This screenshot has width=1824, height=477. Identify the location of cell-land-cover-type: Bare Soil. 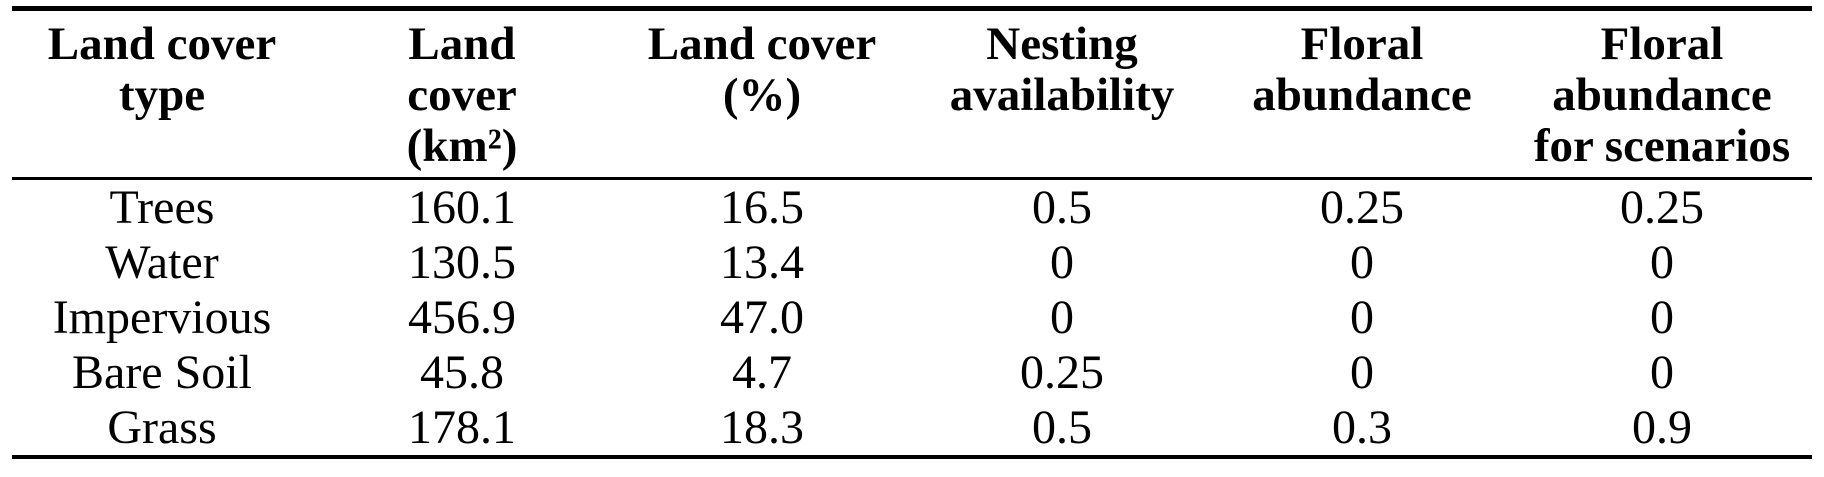
(162, 373).